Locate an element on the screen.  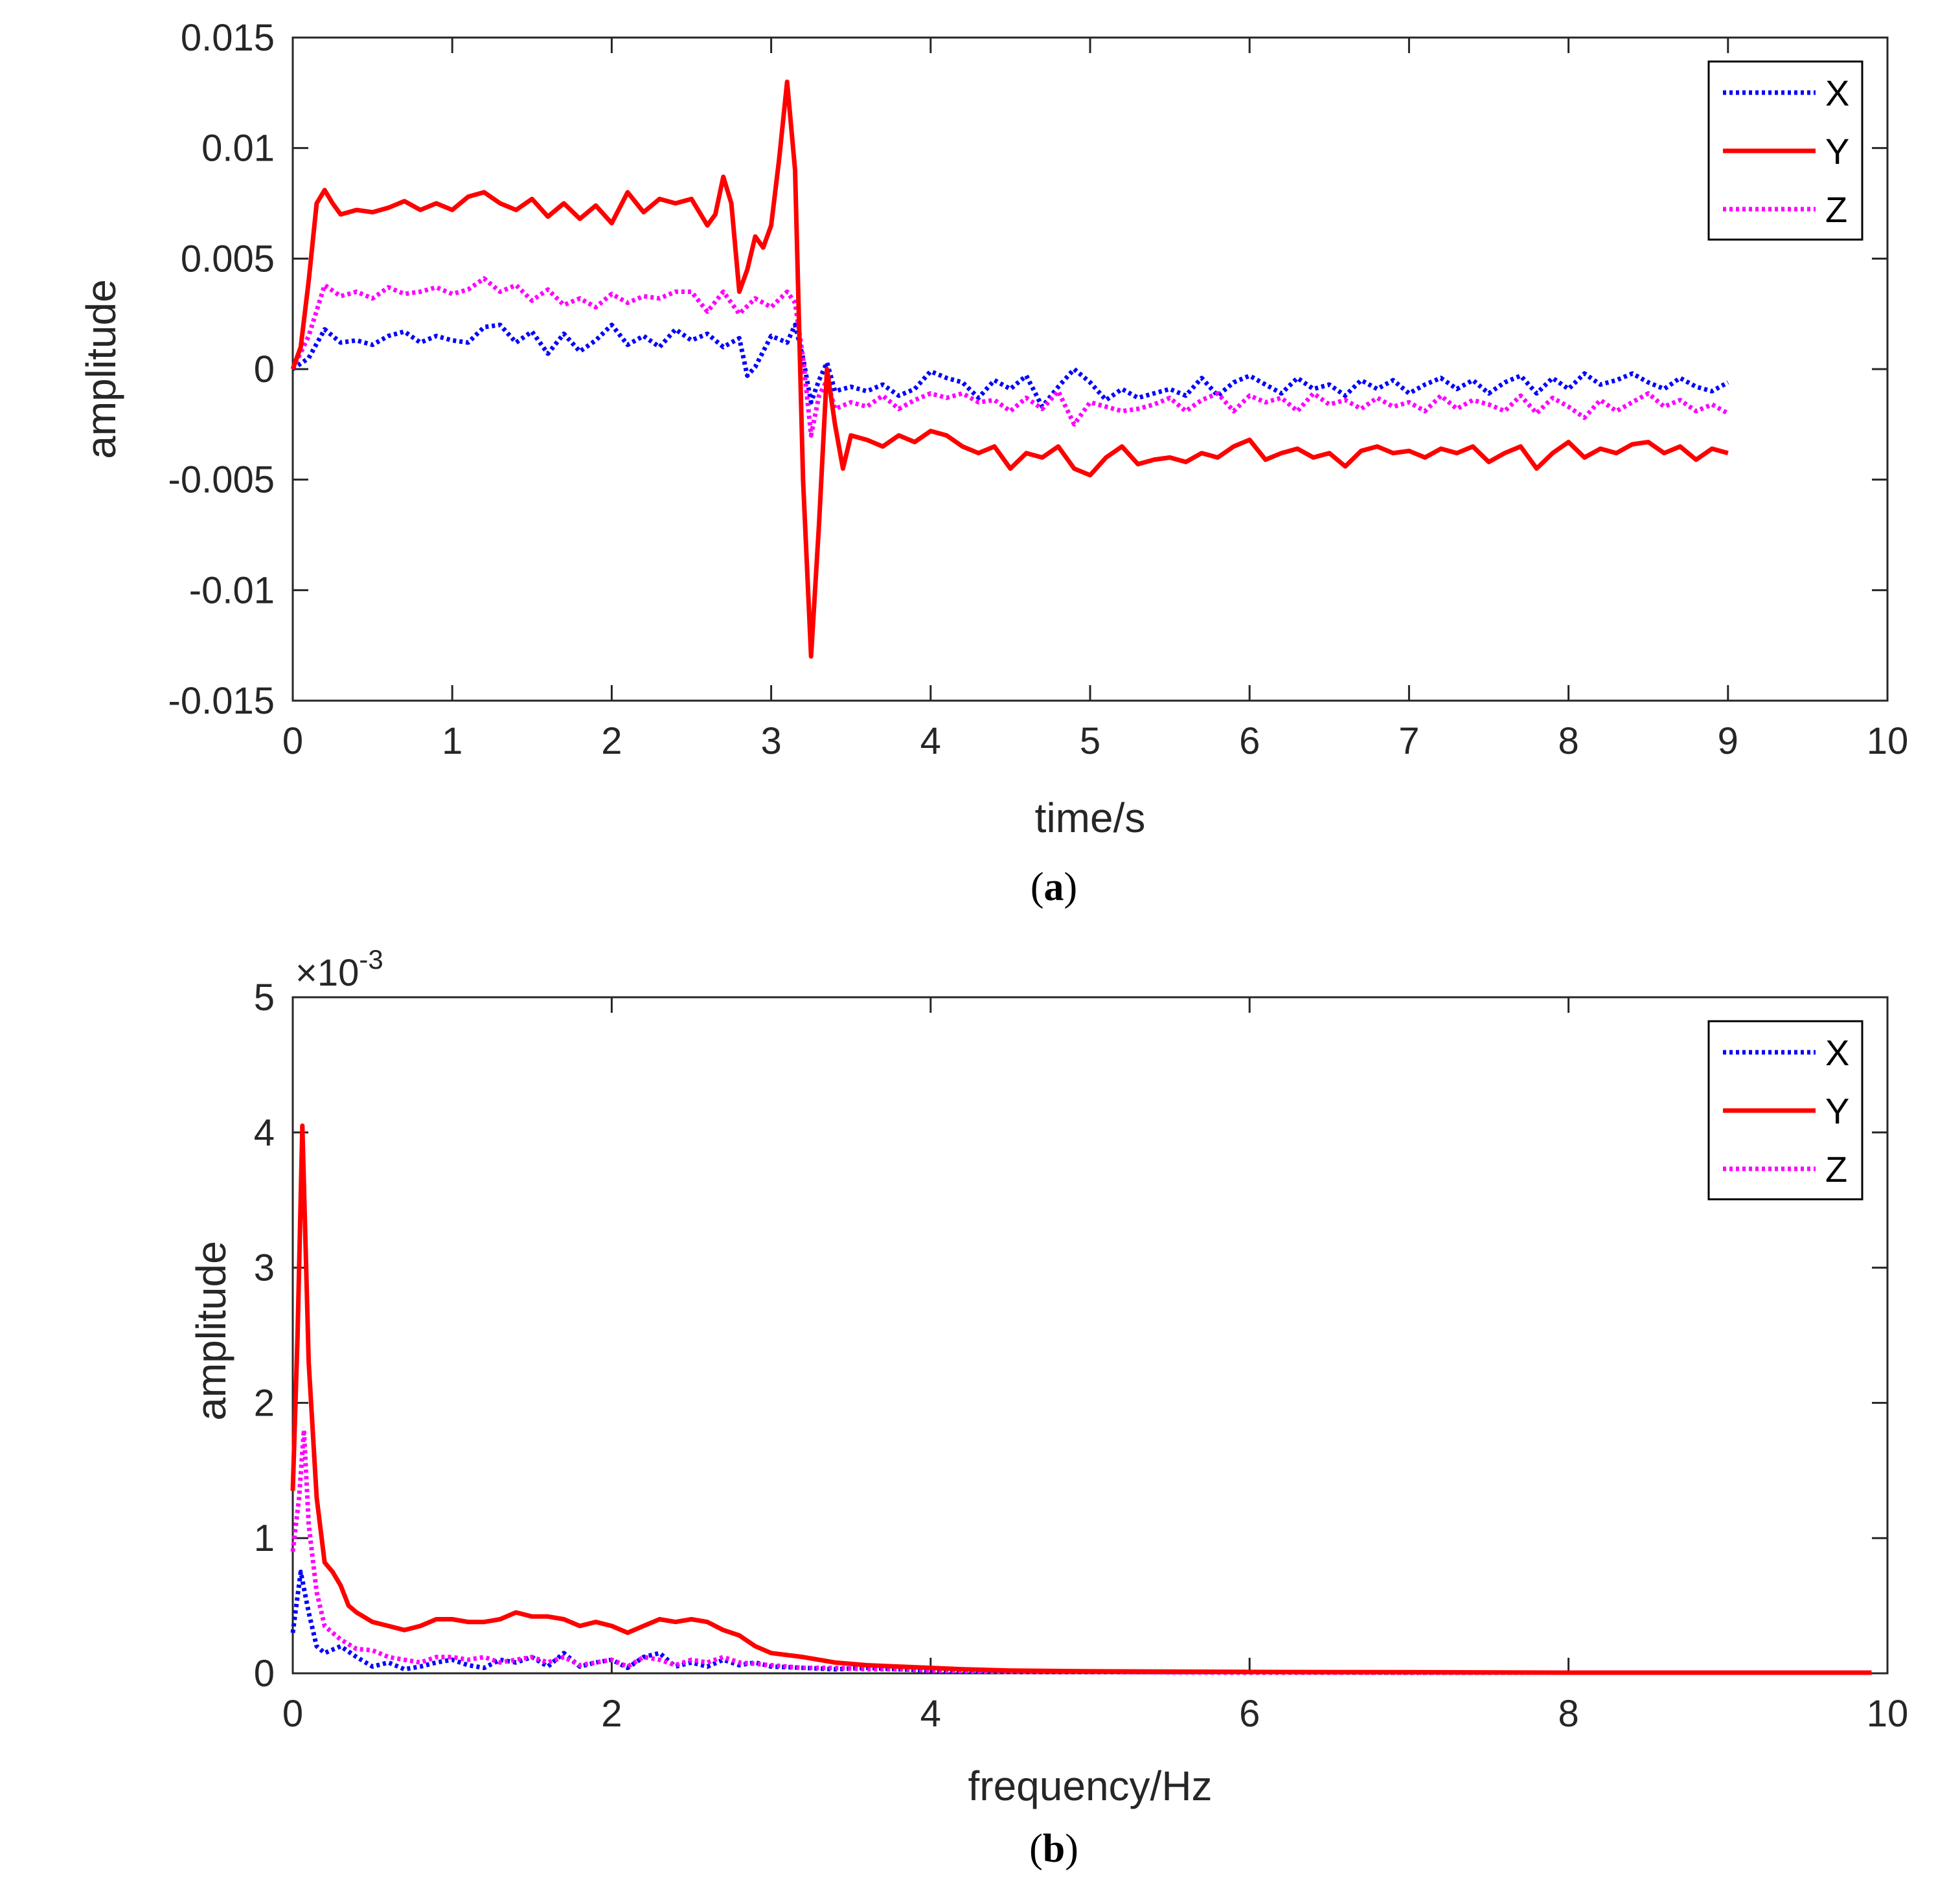
x-tick-label: 5 is located at coordinates (1090, 741).